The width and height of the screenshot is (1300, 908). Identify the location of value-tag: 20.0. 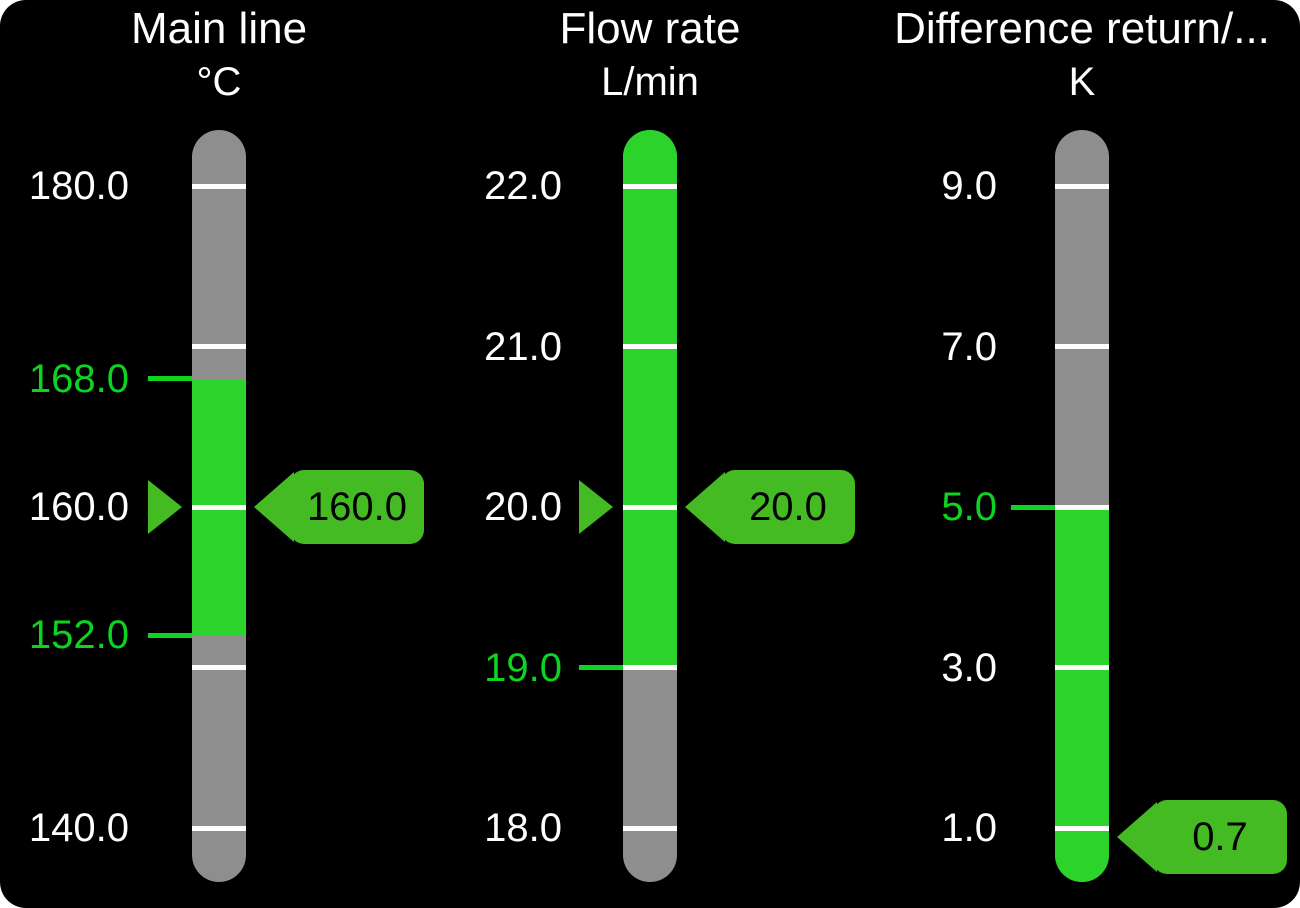
(770, 507).